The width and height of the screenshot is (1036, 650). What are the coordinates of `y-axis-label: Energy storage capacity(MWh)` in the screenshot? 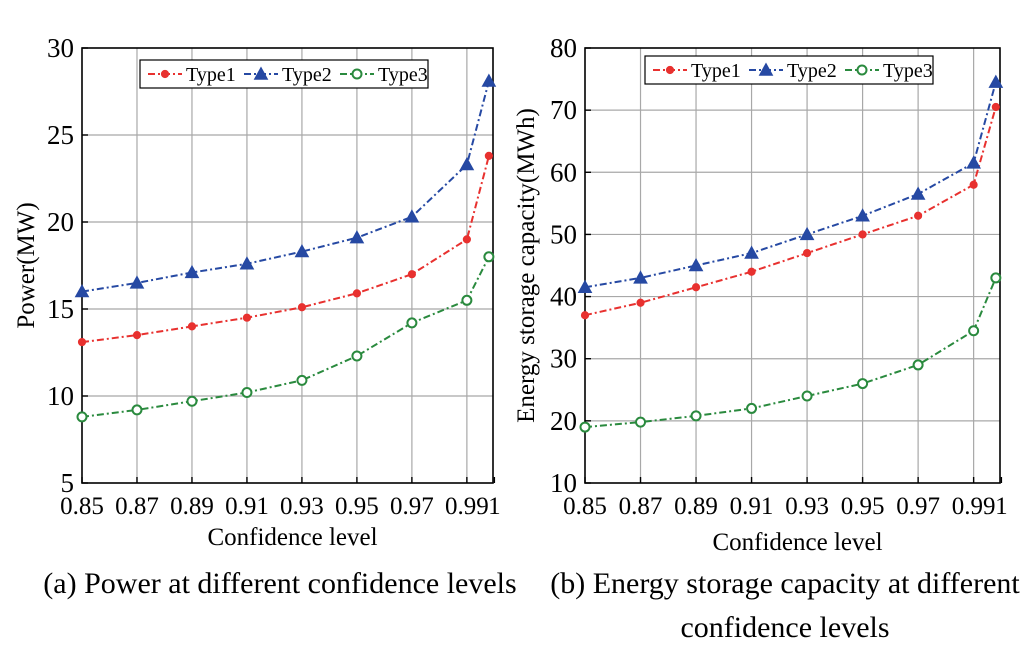 It's located at (526, 265).